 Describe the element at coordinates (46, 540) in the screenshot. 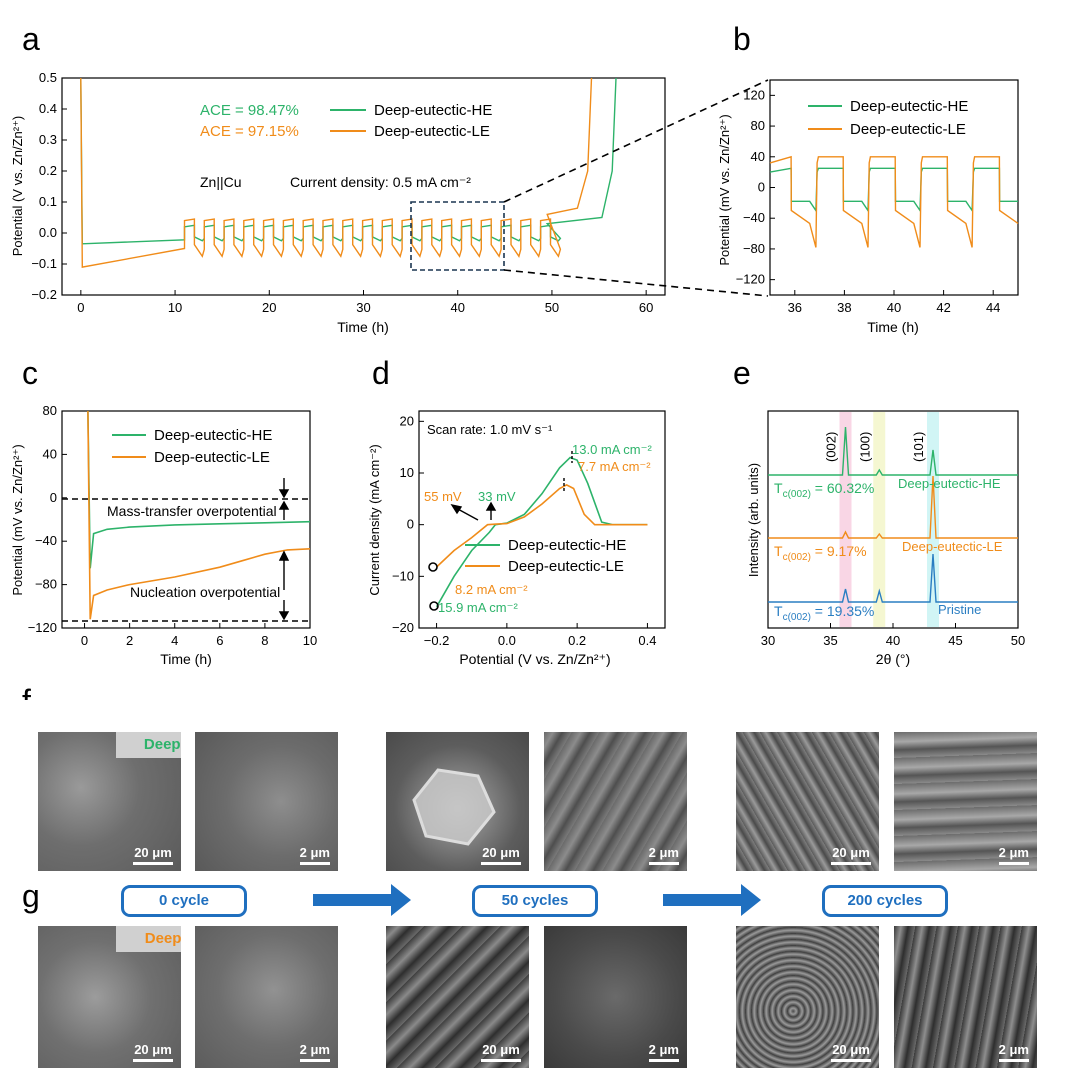

I see `y-tick-label: −40` at that location.